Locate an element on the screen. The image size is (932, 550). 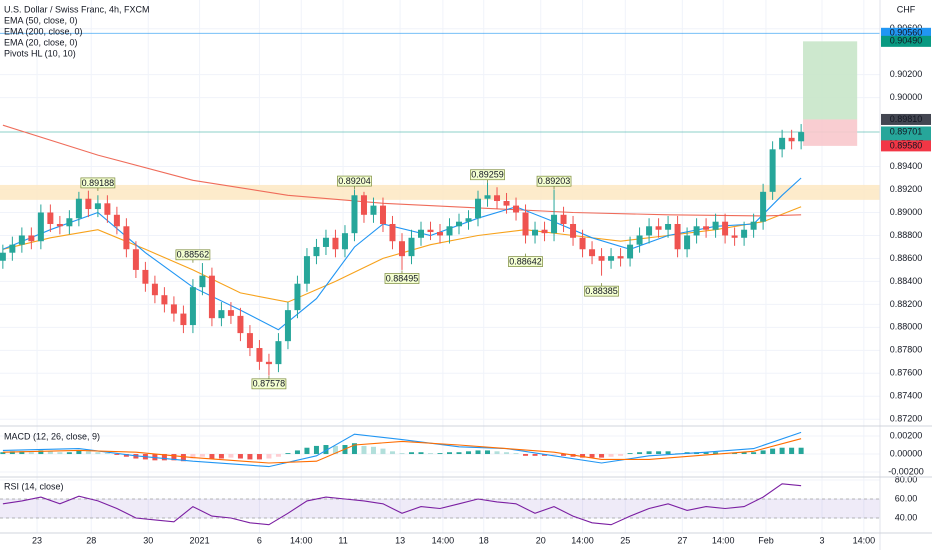
price-marker-label: 0.90490 is located at coordinates (906, 41).